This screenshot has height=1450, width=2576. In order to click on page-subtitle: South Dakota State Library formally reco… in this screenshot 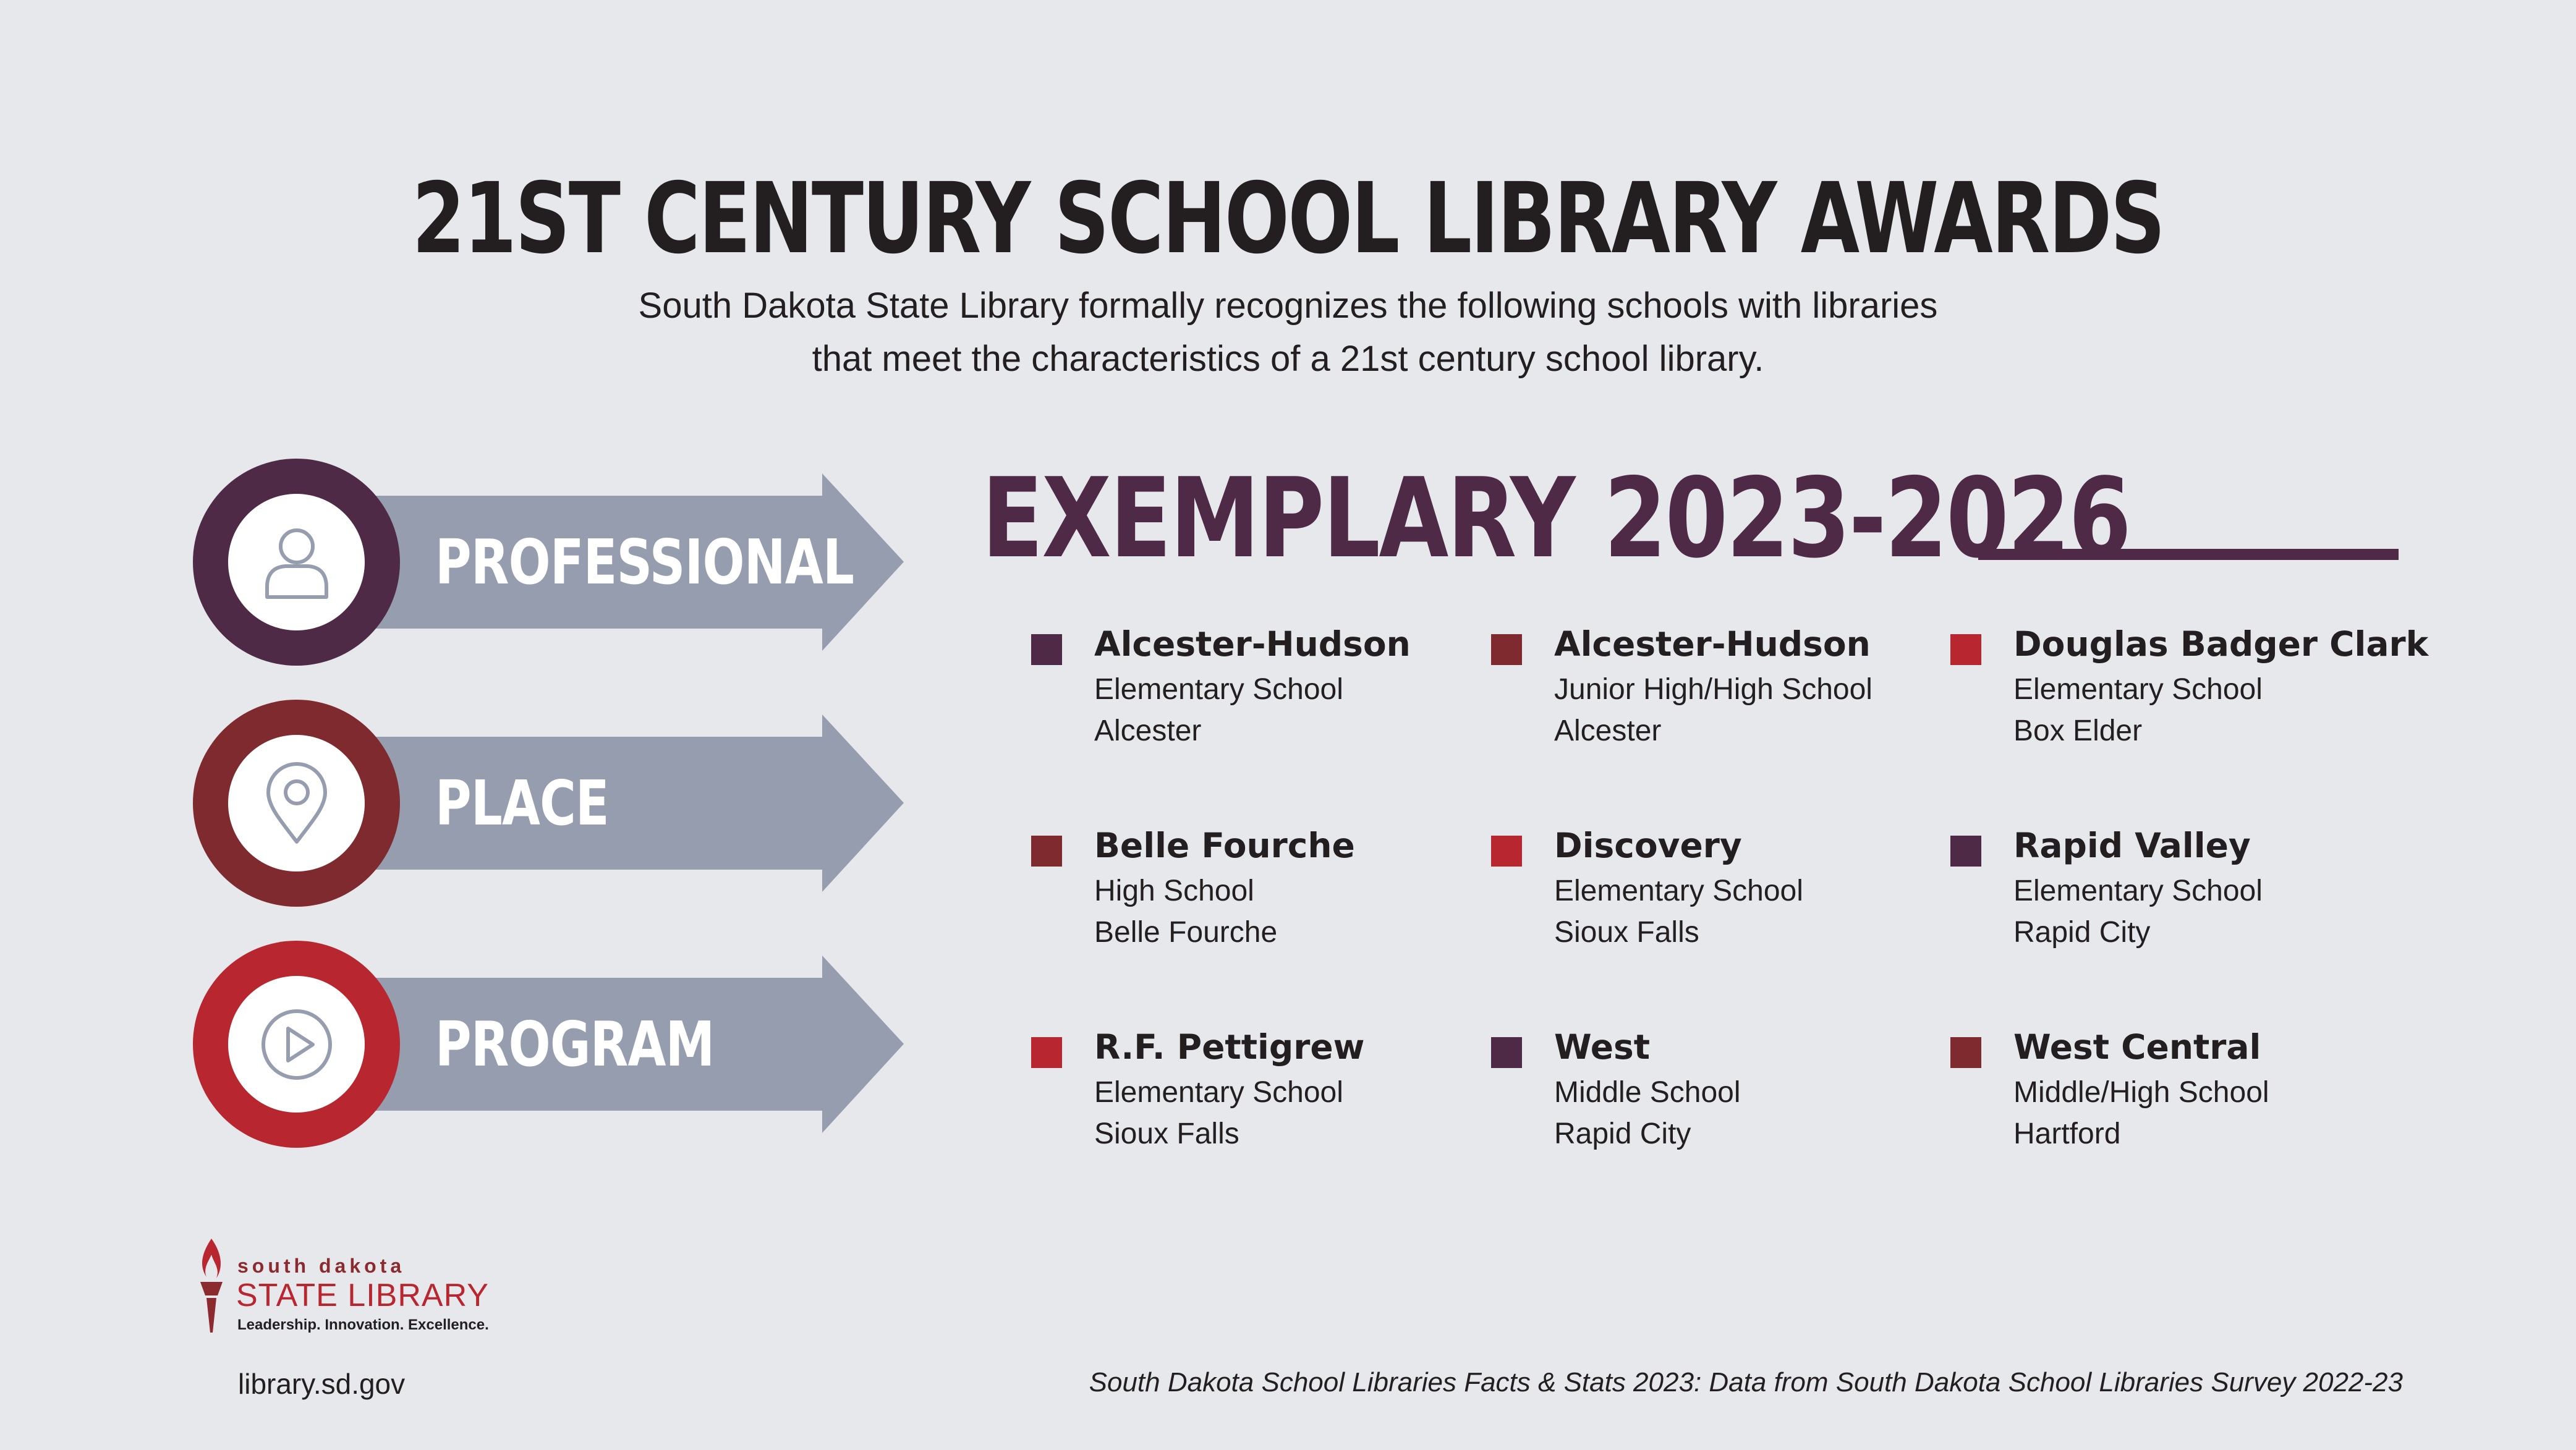, I will do `click(1288, 332)`.